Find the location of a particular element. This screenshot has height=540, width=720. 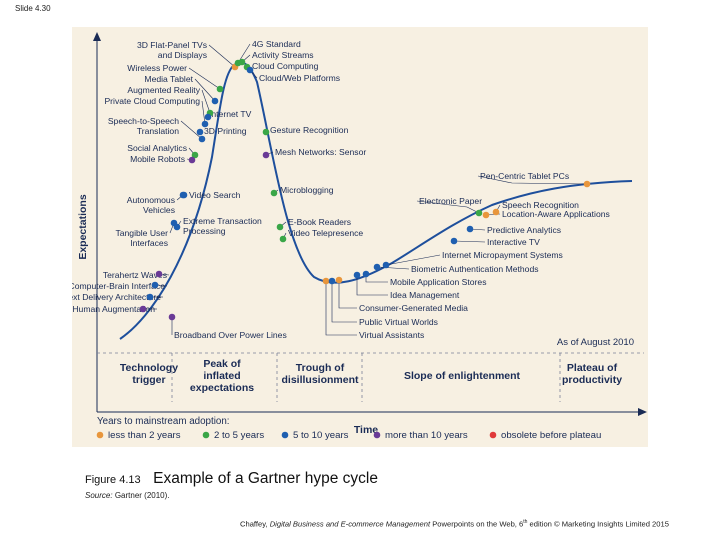

marker-virtual-assistants is located at coordinates (326, 281).